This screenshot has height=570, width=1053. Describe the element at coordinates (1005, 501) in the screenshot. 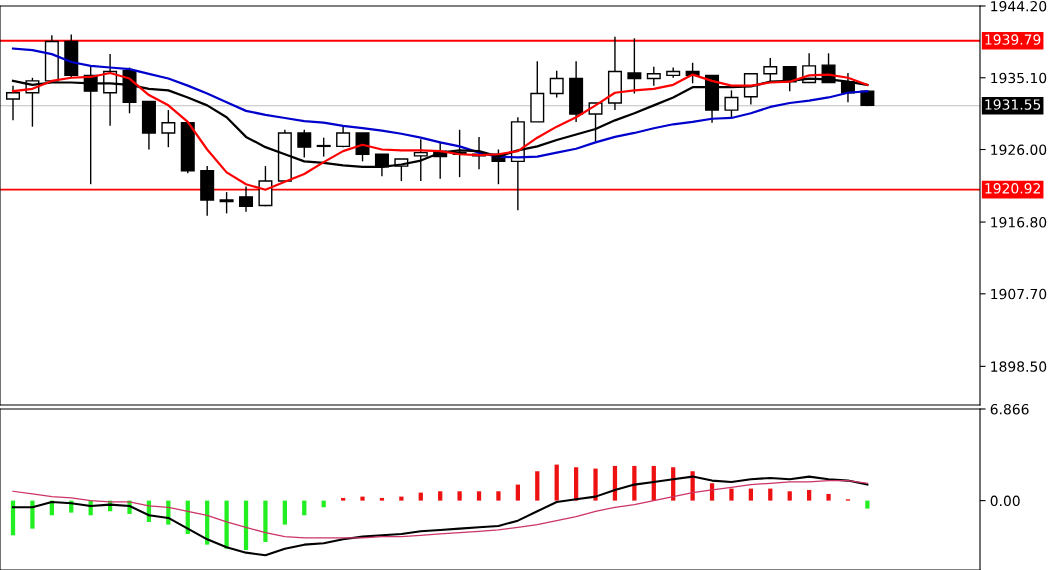

I see `y-tick-label: 0.00` at that location.